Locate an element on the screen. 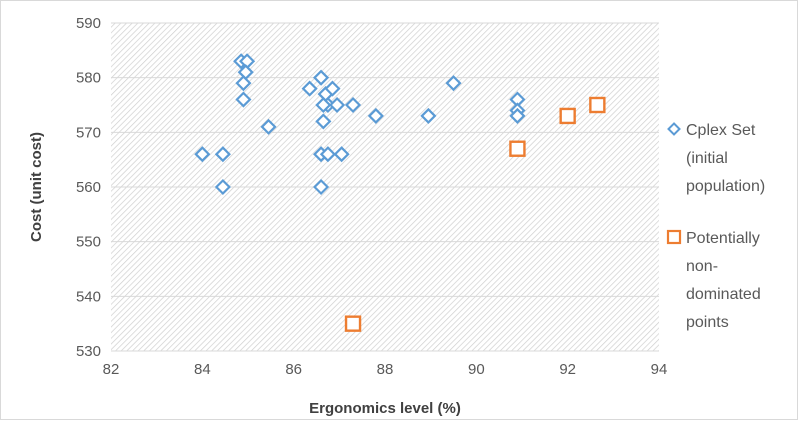  legend-item-1: Cplex Set (initial population) is located at coordinates (717, 158).